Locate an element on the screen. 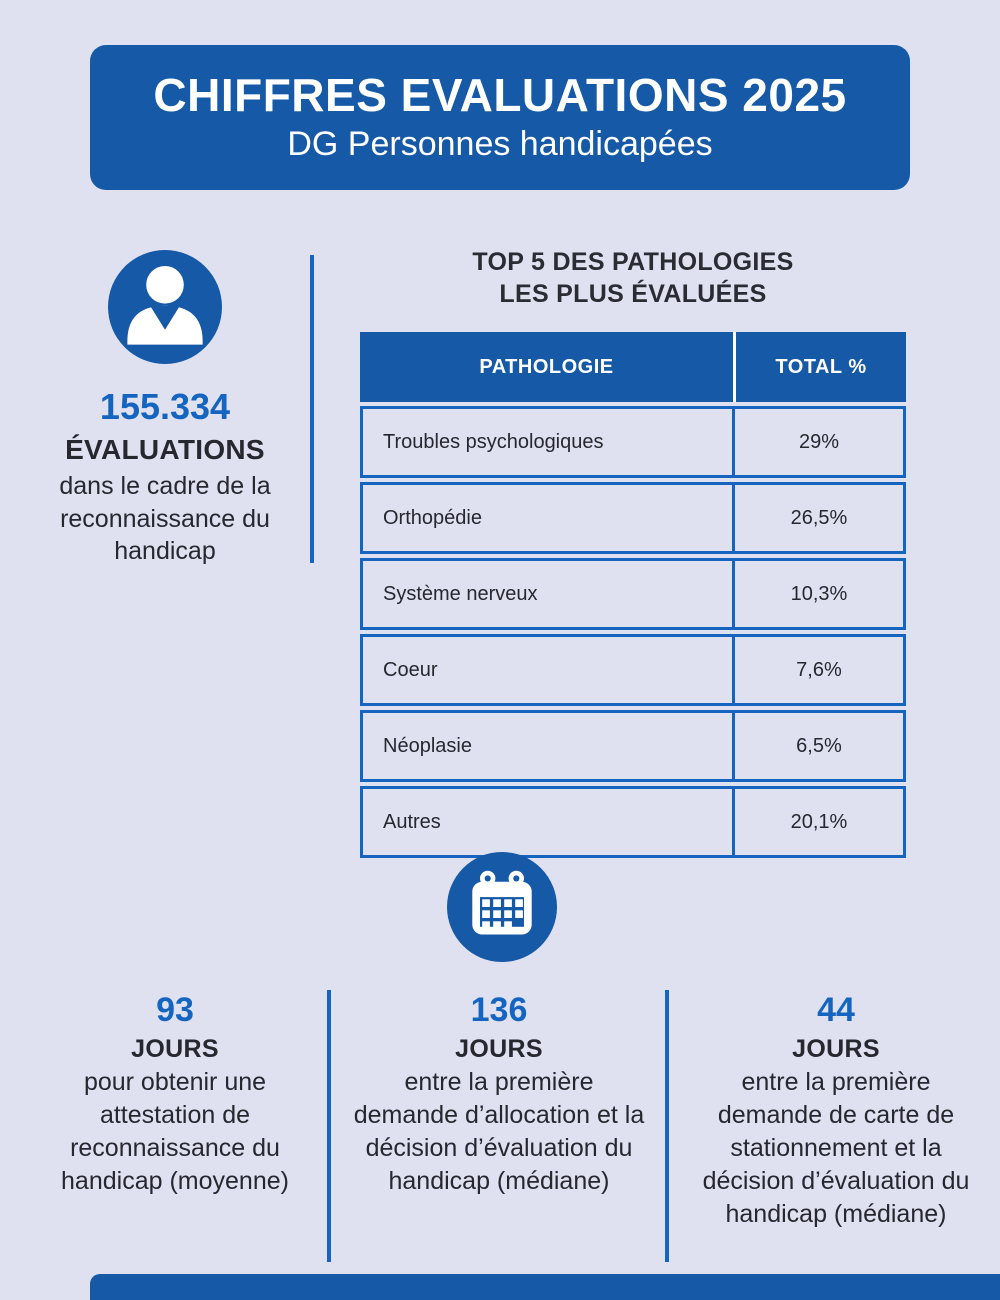  pathologies-table-title: TOP 5 DES PATHOLOGIES LES PLUS ÉVALUÉES is located at coordinates (633, 278).